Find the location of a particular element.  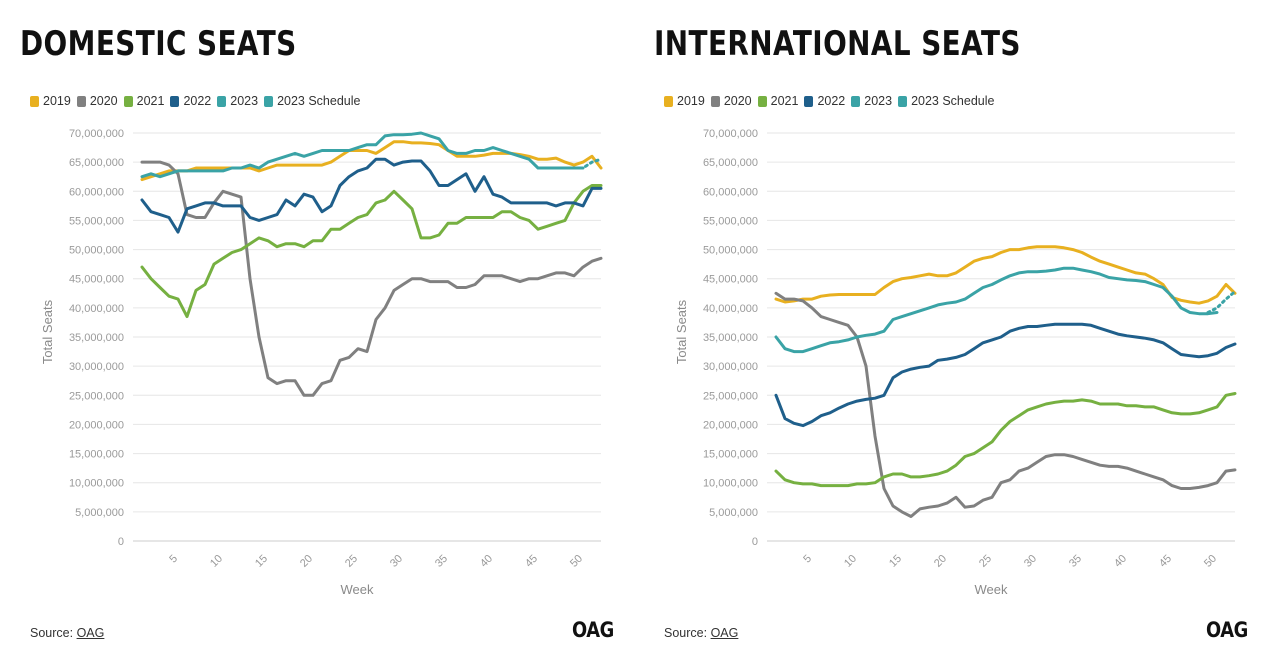

international-source: Source: OAG is located at coordinates (701, 633).